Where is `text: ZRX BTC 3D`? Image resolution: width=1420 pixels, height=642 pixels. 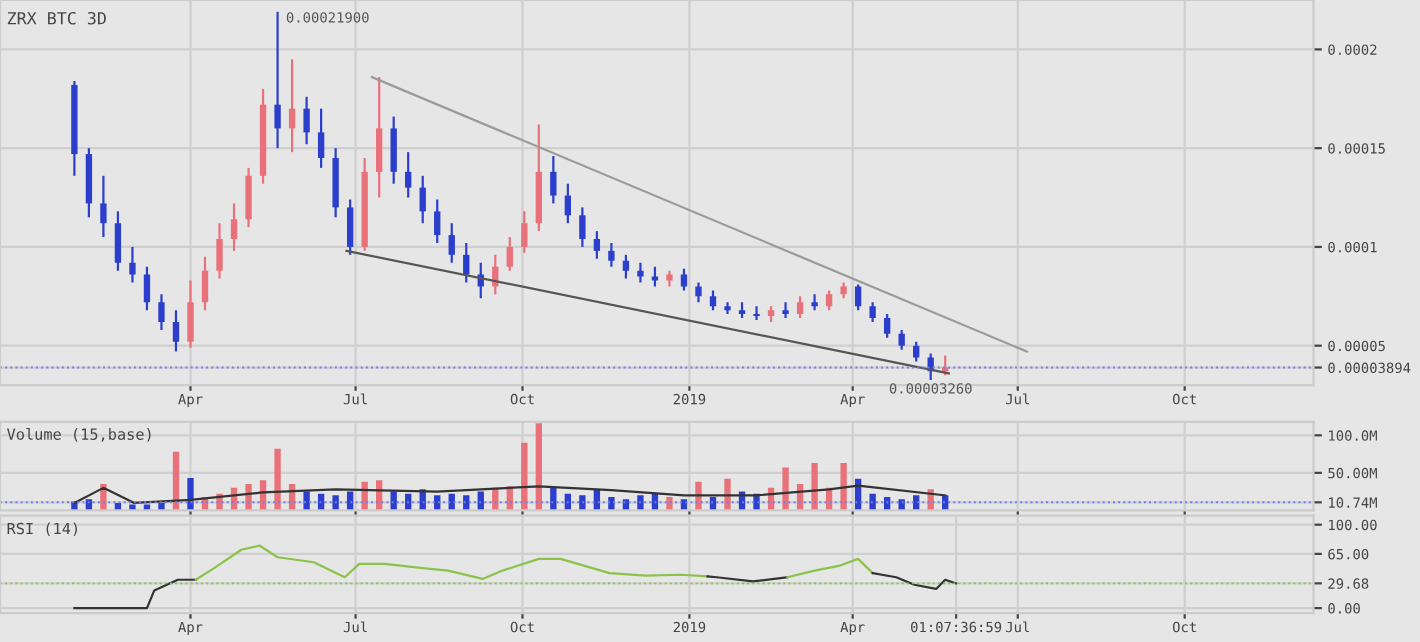
text: ZRX BTC 3D is located at coordinates (56, 18).